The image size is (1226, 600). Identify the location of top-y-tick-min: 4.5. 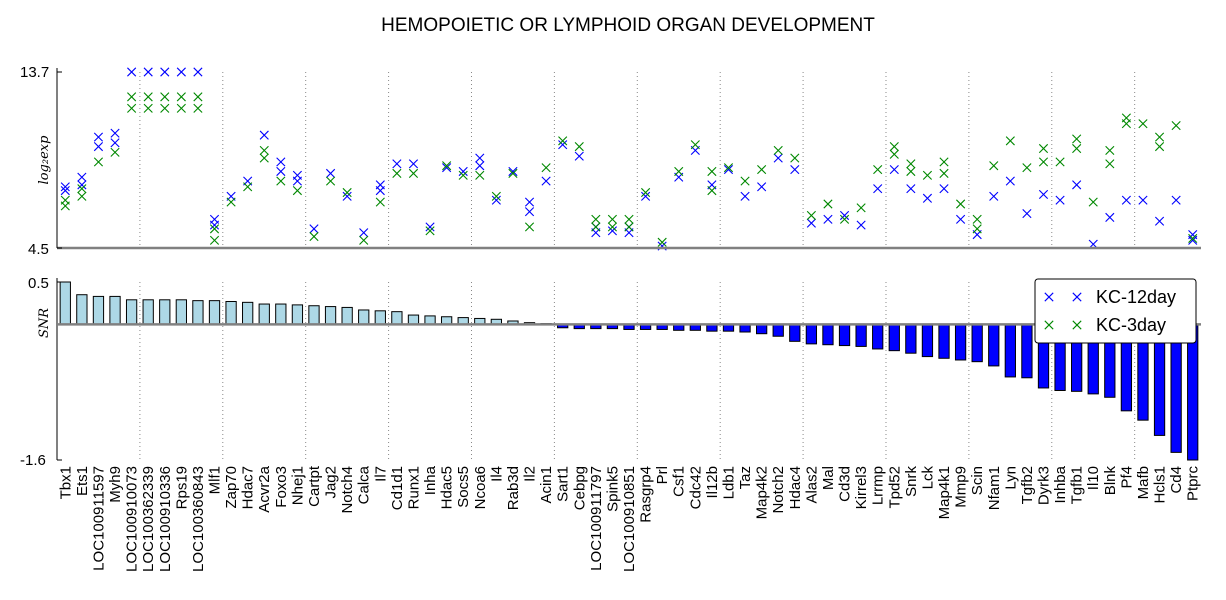
(38, 249).